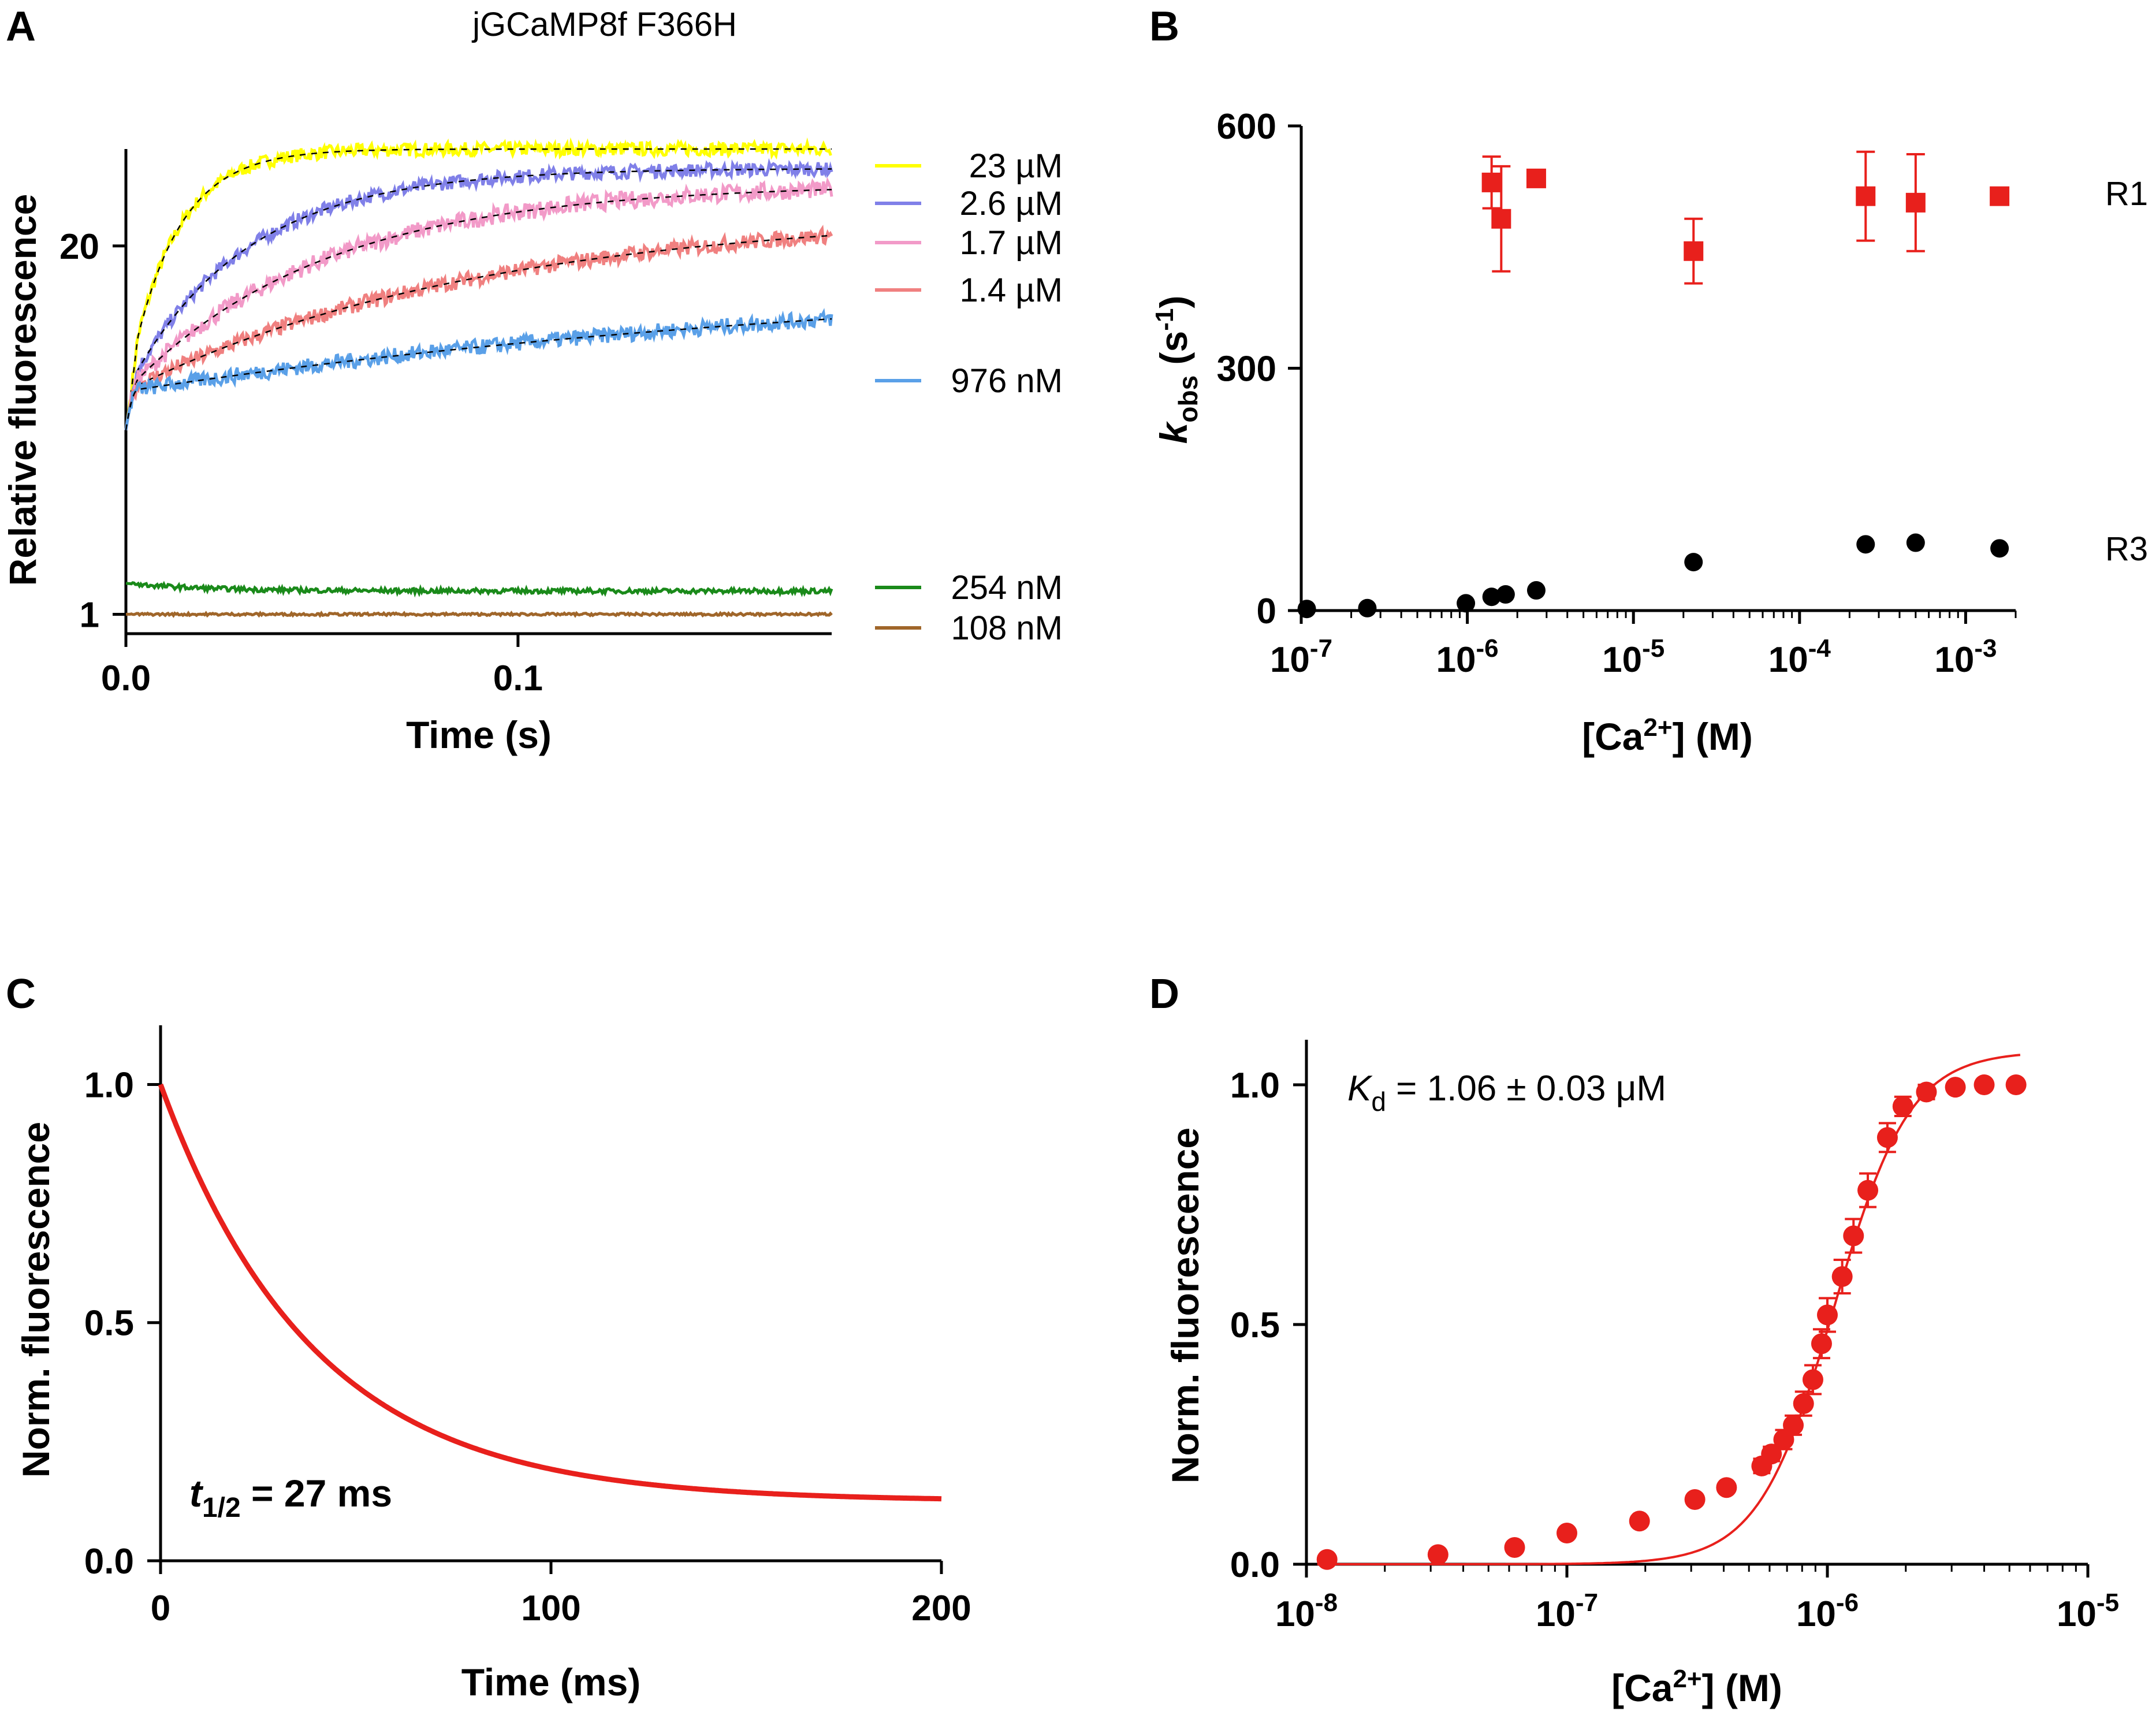 This screenshot has width=2156, height=1715. Describe the element at coordinates (1011, 243) in the screenshot. I see `a-legend-label: 1.7 µM` at that location.